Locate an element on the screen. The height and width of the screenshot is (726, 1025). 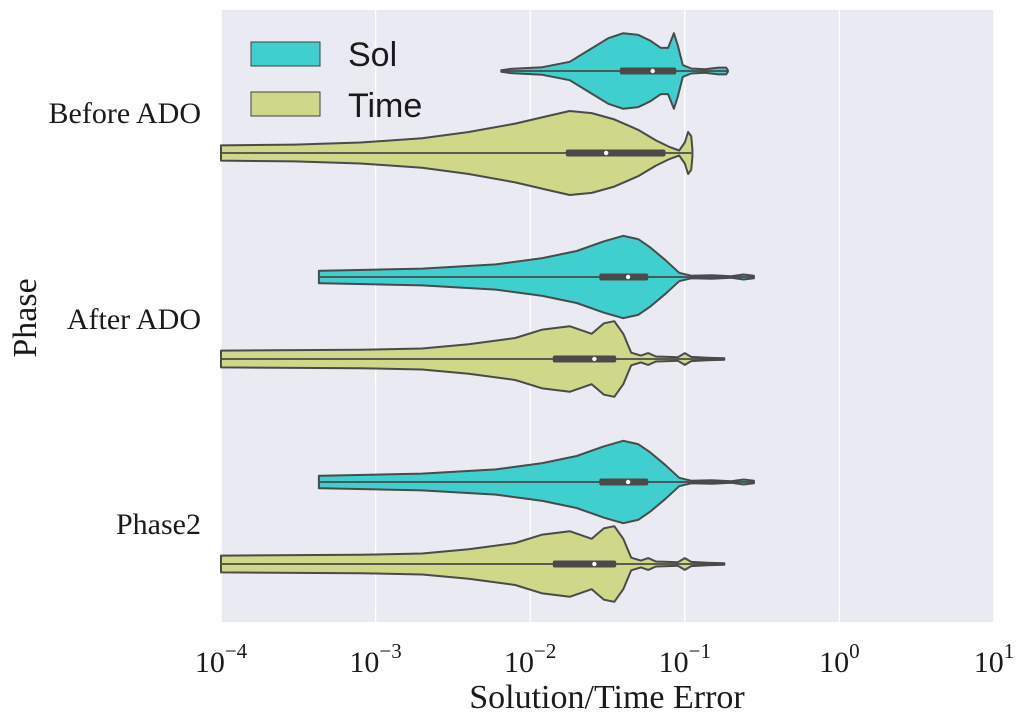
legend-swatch-time is located at coordinates (285, 104).